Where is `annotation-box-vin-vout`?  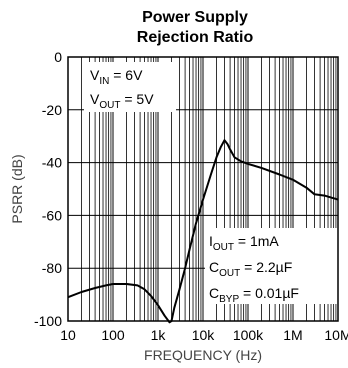 annotation-box-vin-vout is located at coordinates (130, 87).